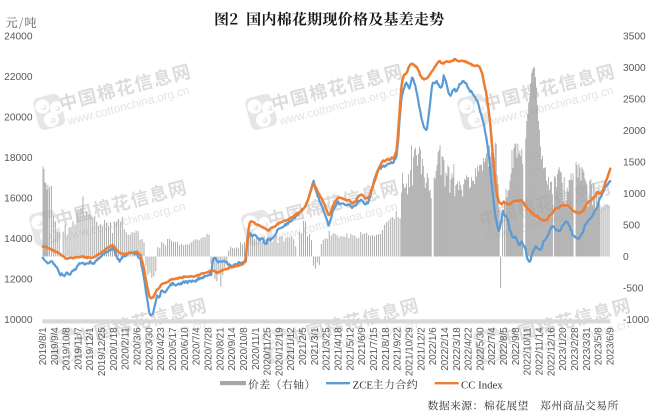 The image size is (662, 419). What do you see at coordinates (256, 348) in the screenshot?
I see `svg-text: 2020/11/1` at bounding box center [256, 348].